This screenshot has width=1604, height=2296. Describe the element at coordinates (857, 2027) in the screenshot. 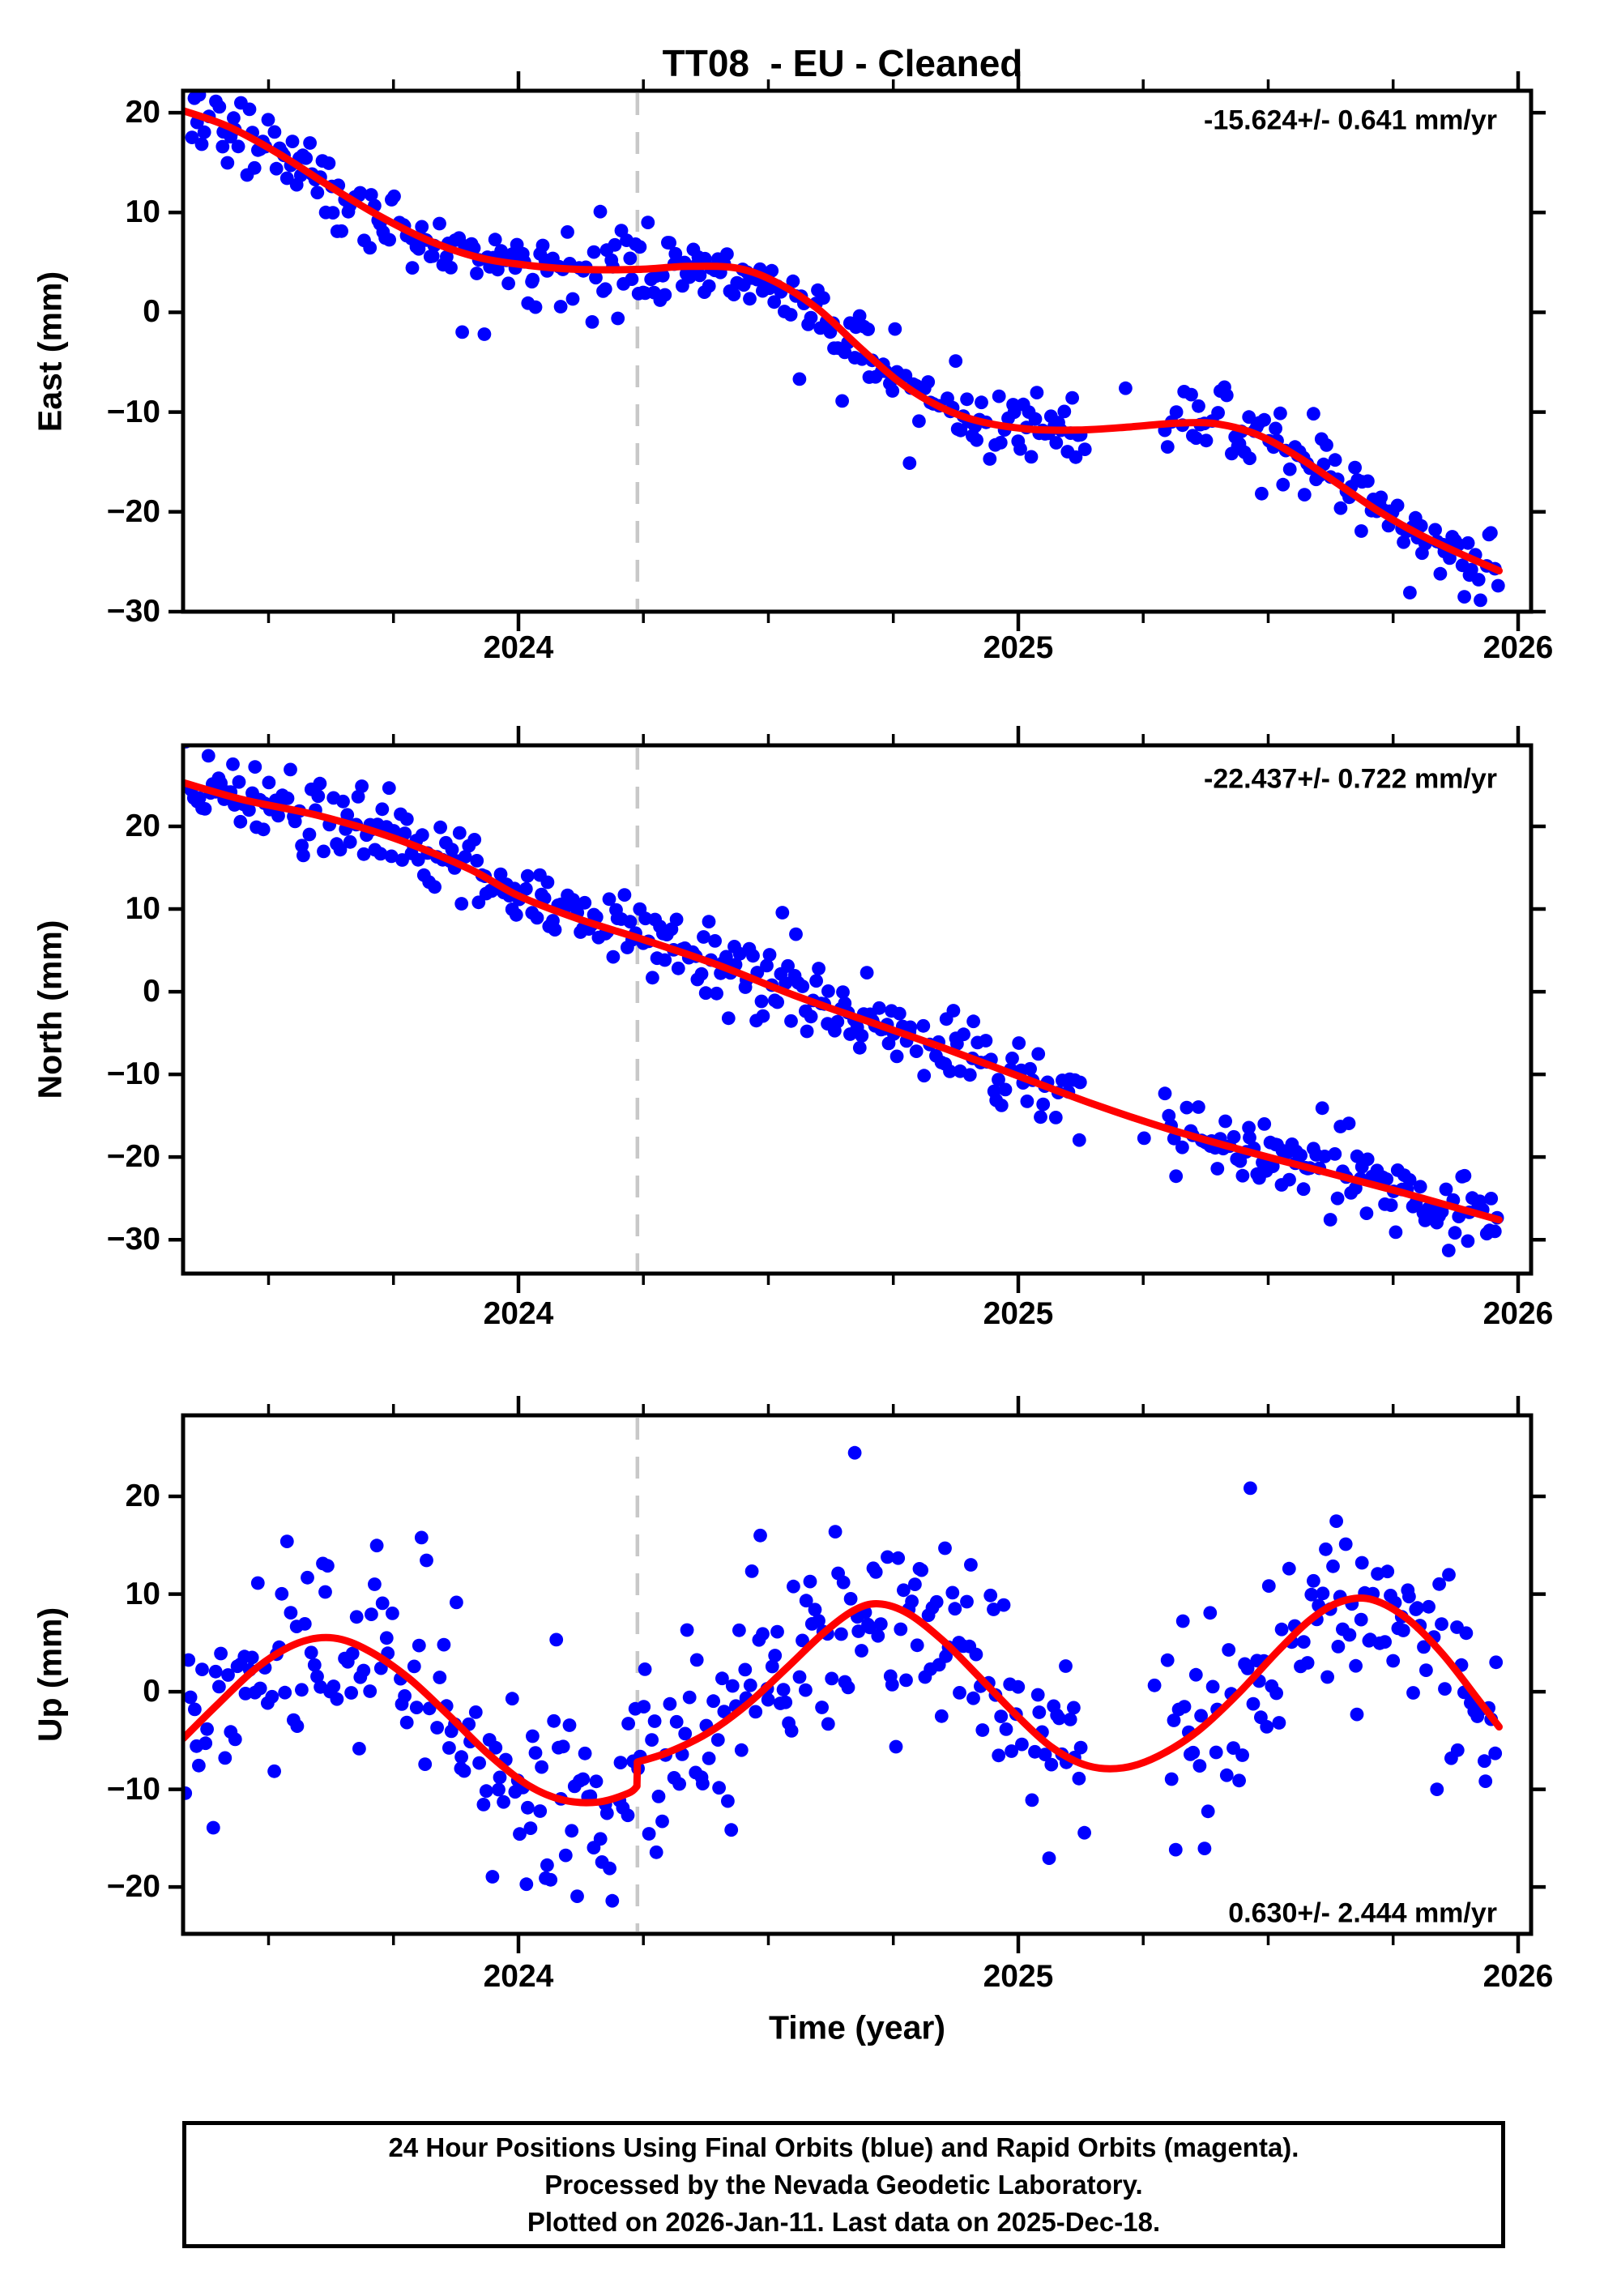

I see `x-axis-title: Time (year)` at that location.